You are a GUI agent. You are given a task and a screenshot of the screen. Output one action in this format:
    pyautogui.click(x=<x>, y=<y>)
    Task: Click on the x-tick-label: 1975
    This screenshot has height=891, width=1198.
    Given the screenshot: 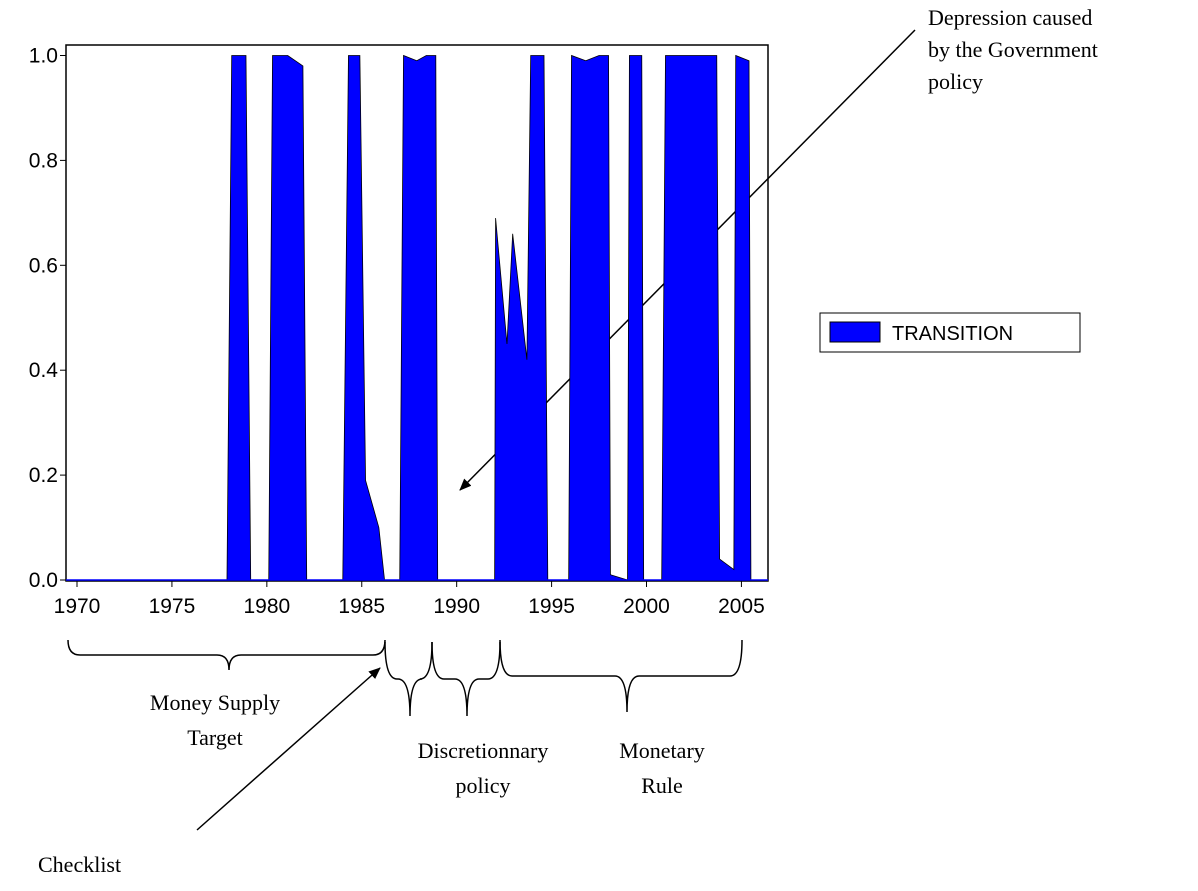 What is the action you would take?
    pyautogui.click(x=172, y=606)
    